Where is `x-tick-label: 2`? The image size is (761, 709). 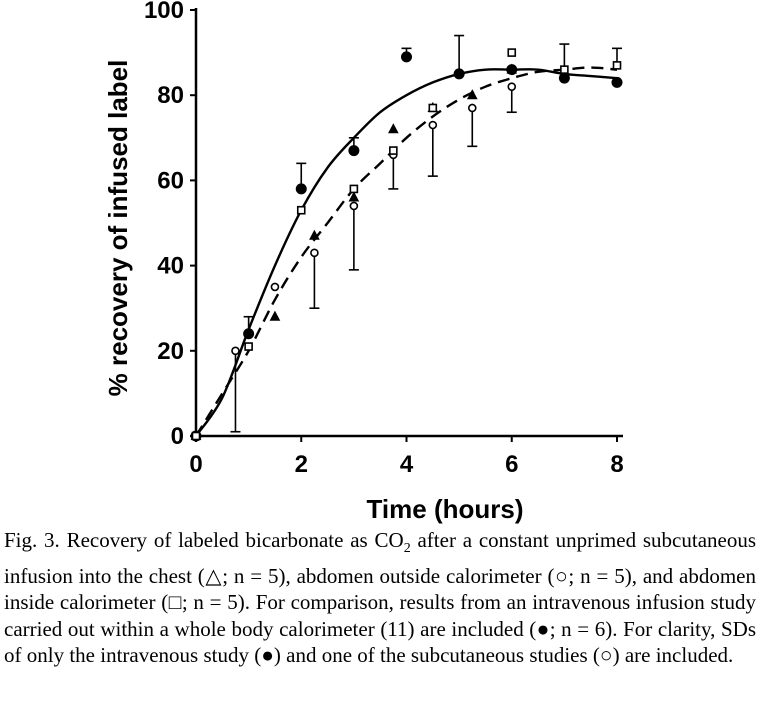 x-tick-label: 2 is located at coordinates (301, 464).